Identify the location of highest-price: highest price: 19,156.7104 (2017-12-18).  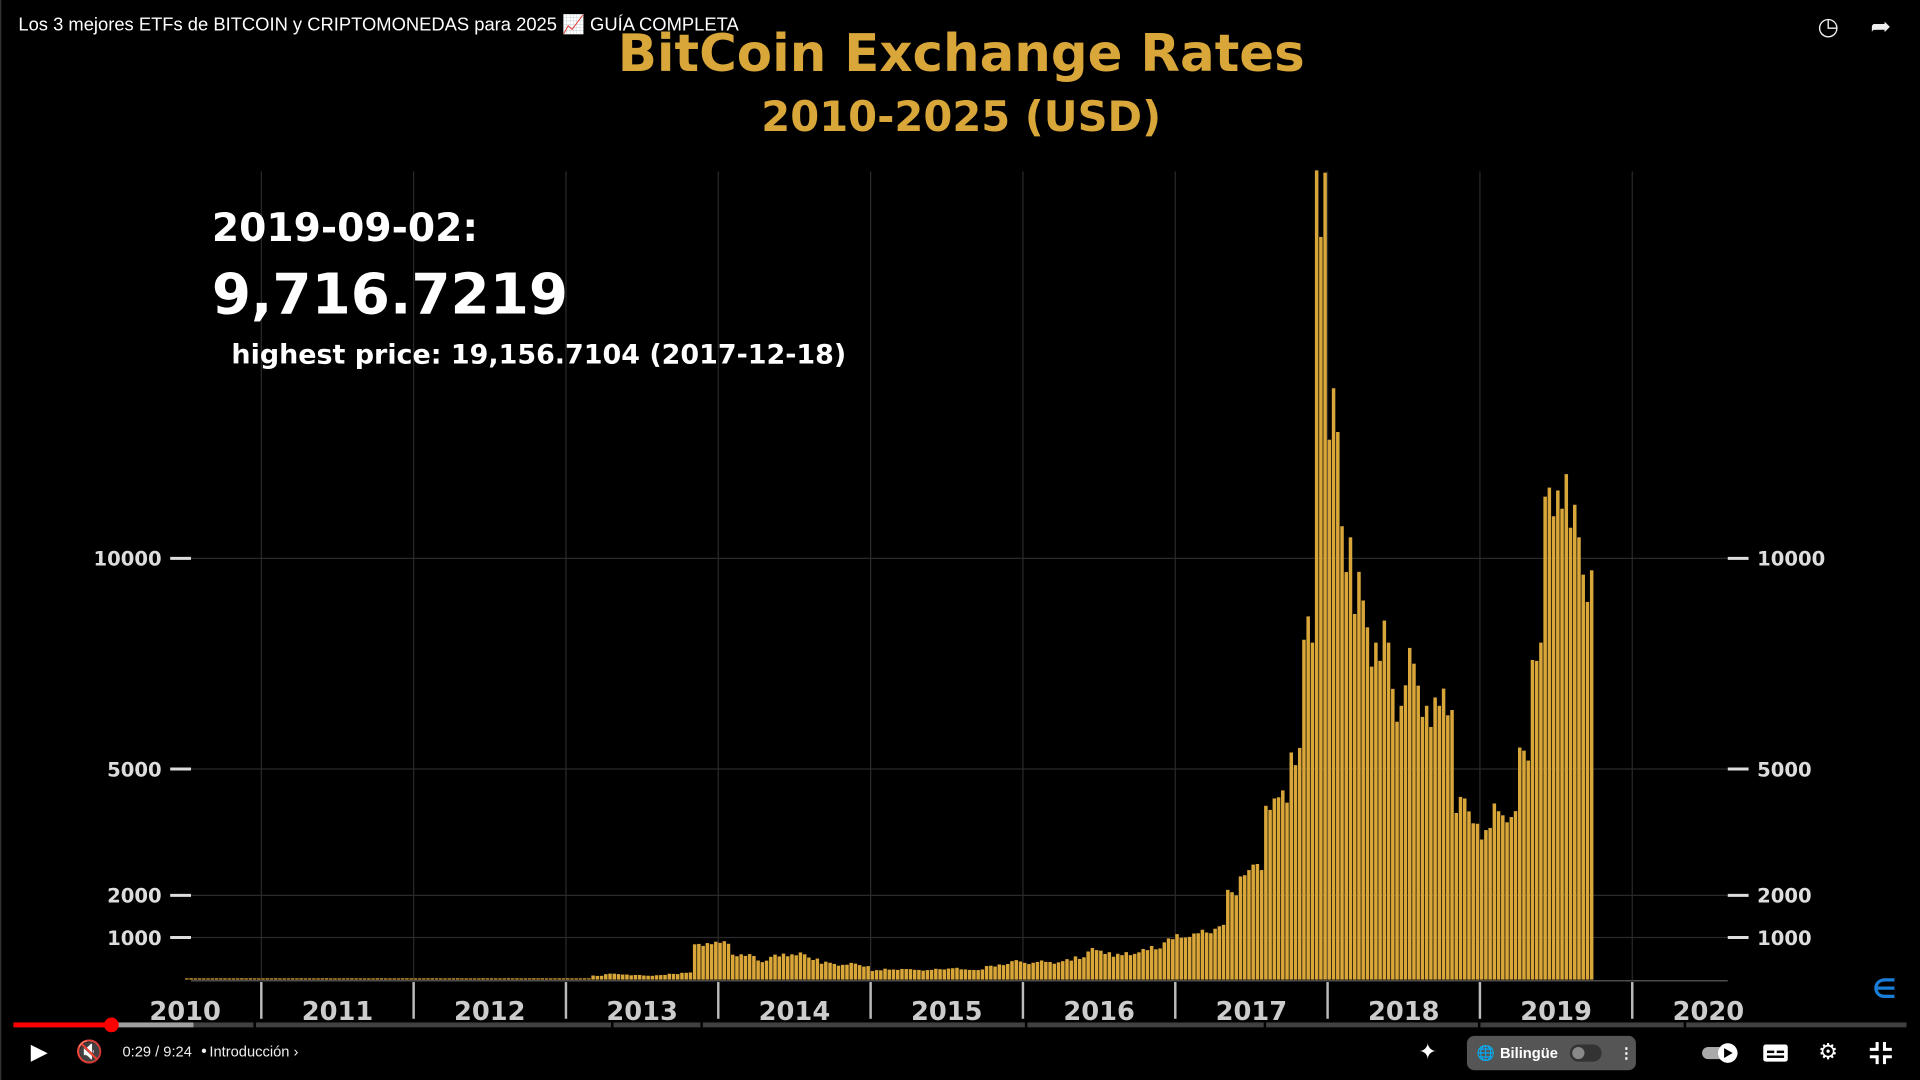
(538, 355).